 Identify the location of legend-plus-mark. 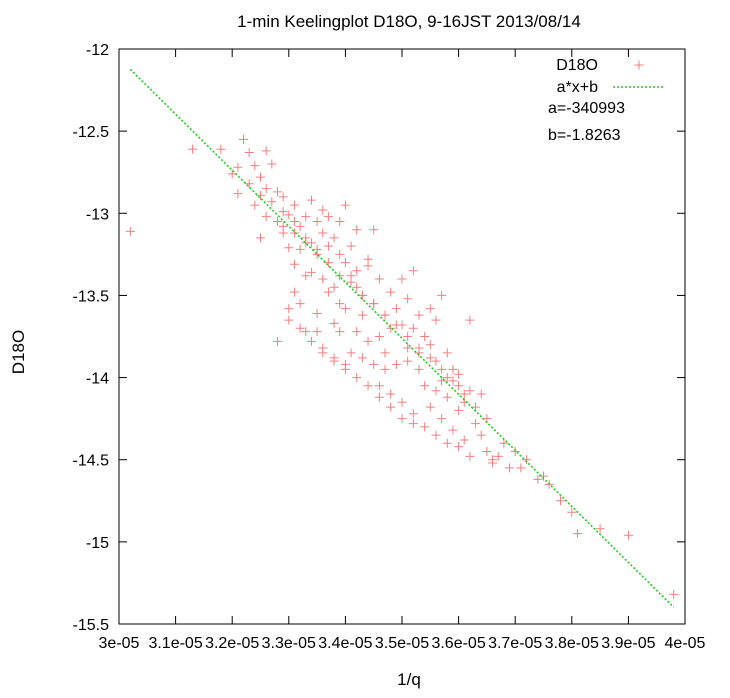
(639, 65).